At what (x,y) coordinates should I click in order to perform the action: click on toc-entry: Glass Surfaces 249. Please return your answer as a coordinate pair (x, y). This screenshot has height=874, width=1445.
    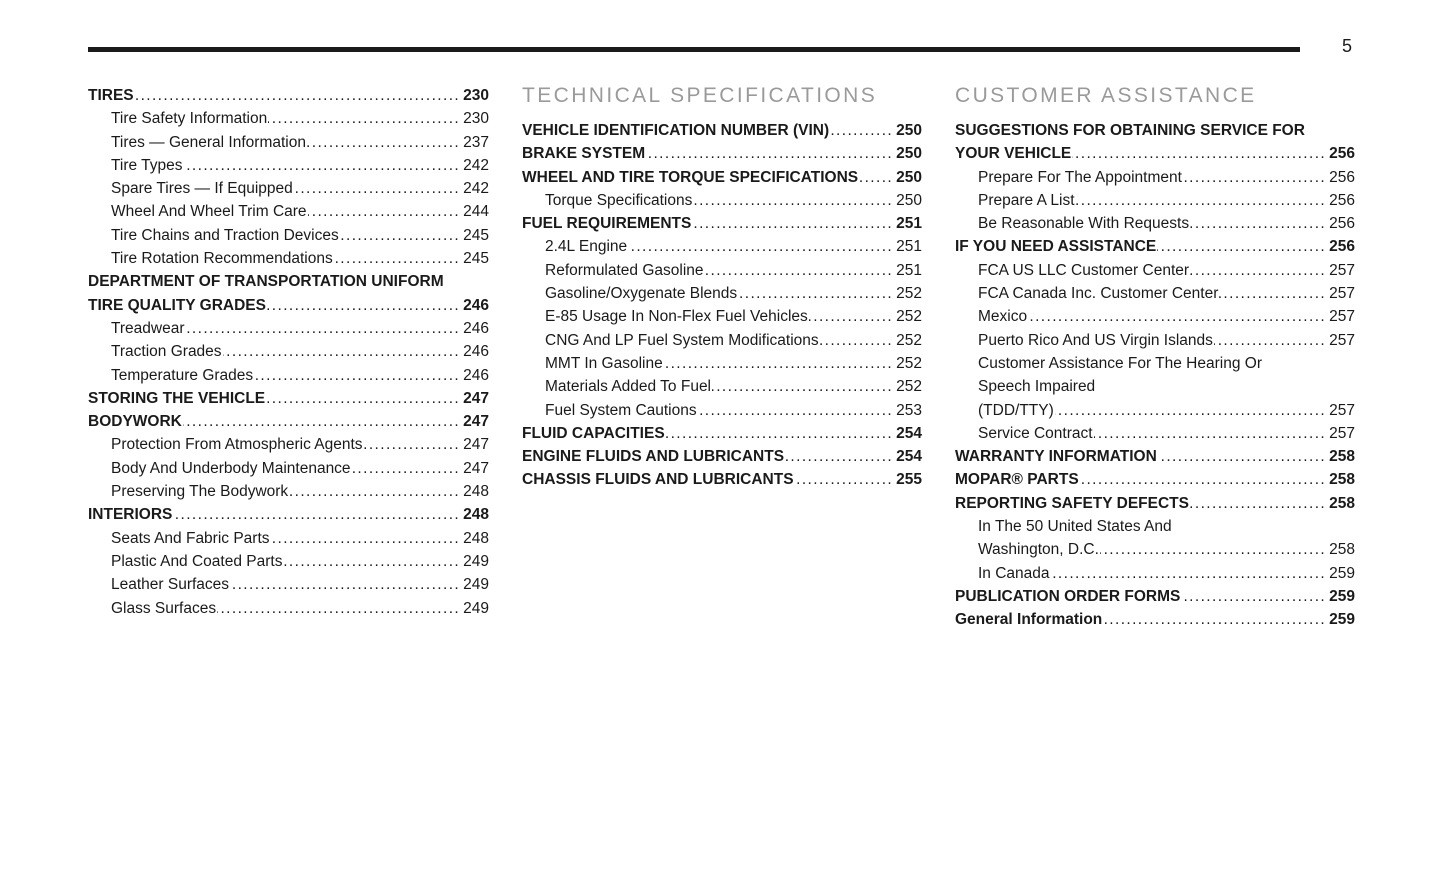
    Looking at the image, I should click on (288, 608).